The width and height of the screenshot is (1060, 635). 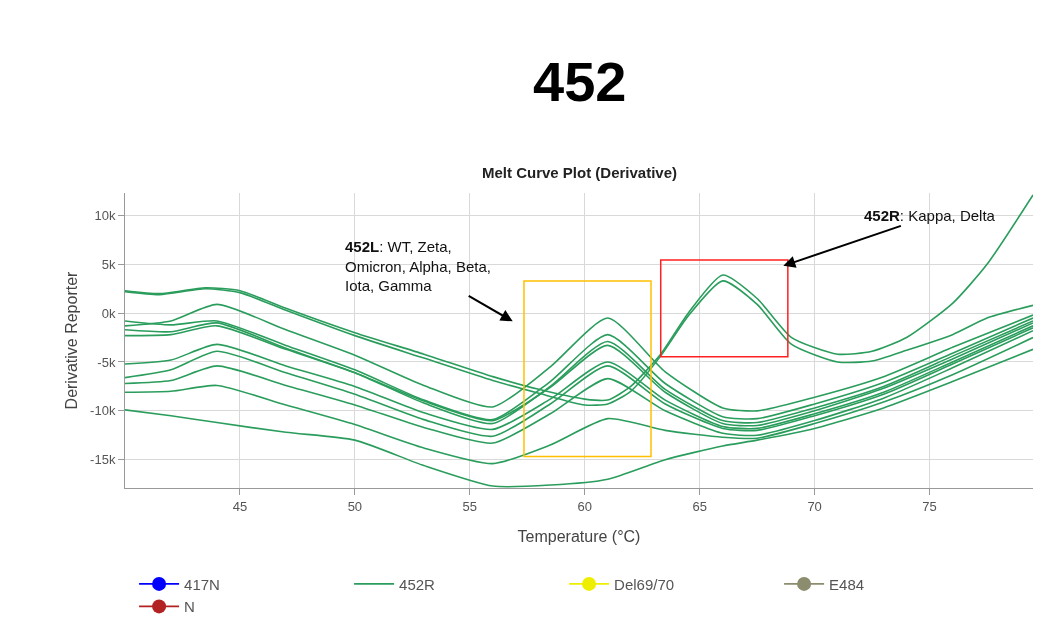 I want to click on chart-title: 452, so click(x=580, y=81).